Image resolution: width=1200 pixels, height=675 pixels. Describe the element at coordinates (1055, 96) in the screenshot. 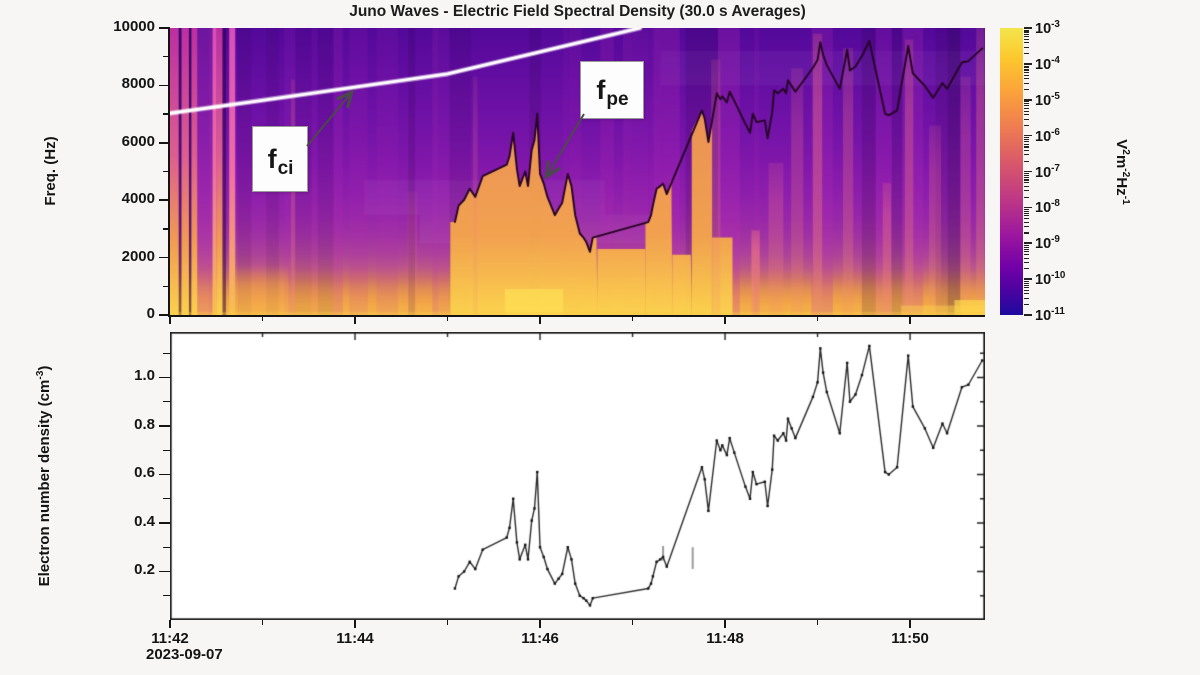

I see `superscript: -5` at that location.